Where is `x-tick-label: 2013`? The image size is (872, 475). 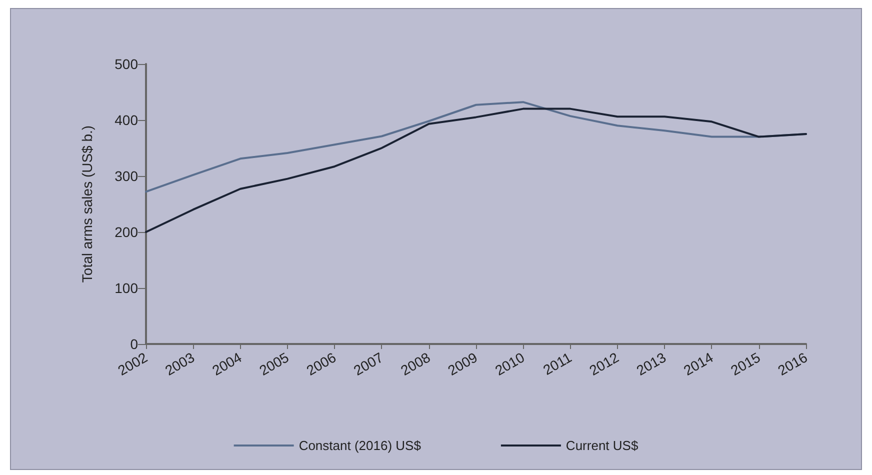 x-tick-label: 2013 is located at coordinates (651, 363).